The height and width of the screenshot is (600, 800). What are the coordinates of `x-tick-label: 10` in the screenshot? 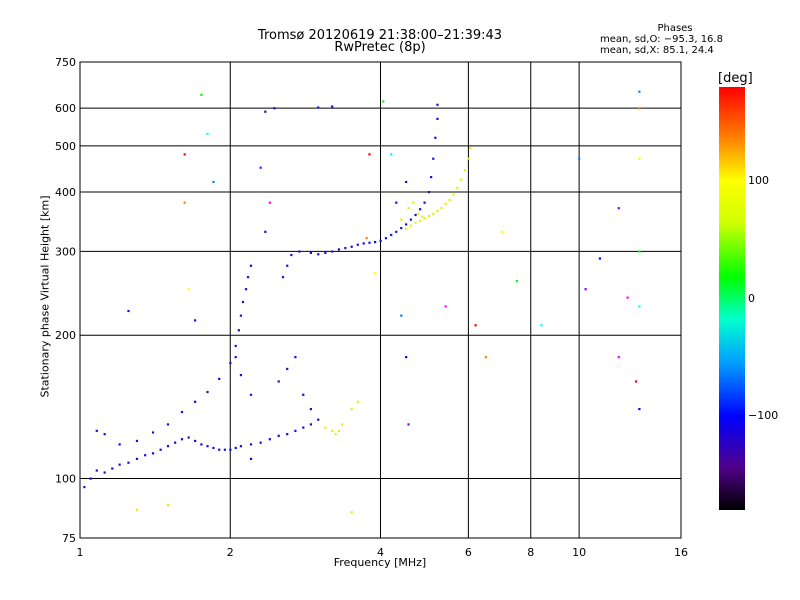 It's located at (579, 552).